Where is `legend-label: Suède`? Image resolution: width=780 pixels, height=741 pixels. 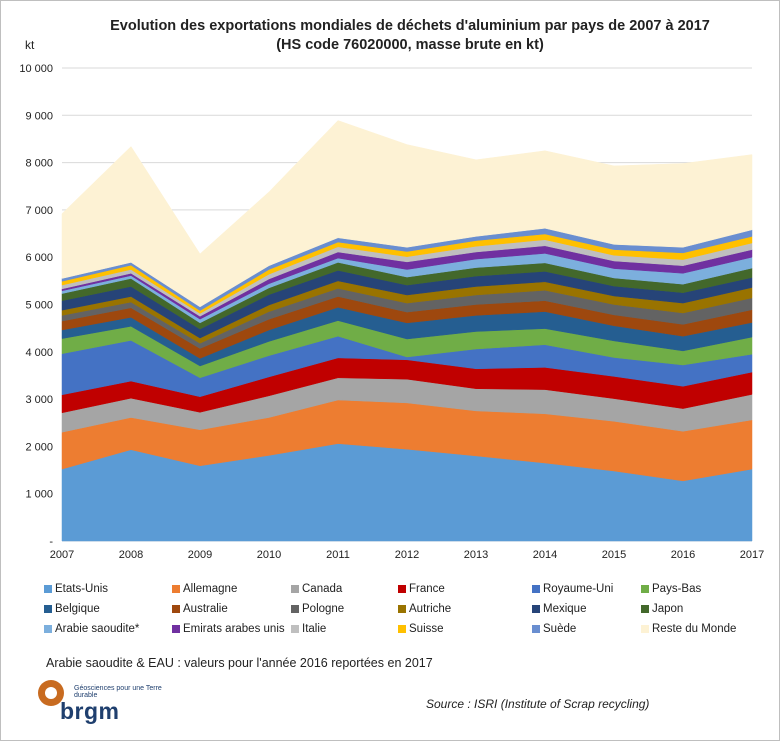
legend-label: Suède is located at coordinates (560, 629).